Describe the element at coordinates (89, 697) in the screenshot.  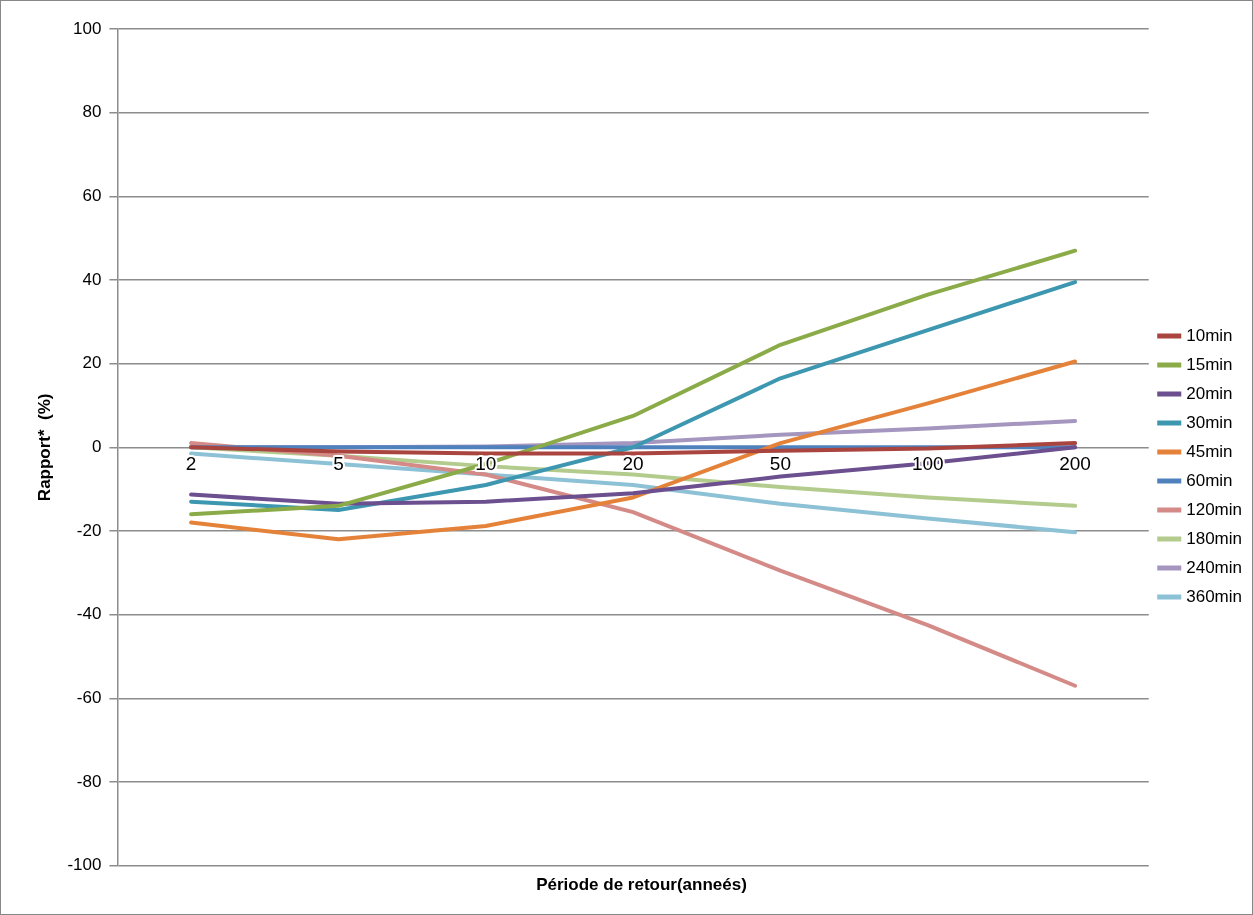
I see `y-tick-label: -60` at that location.